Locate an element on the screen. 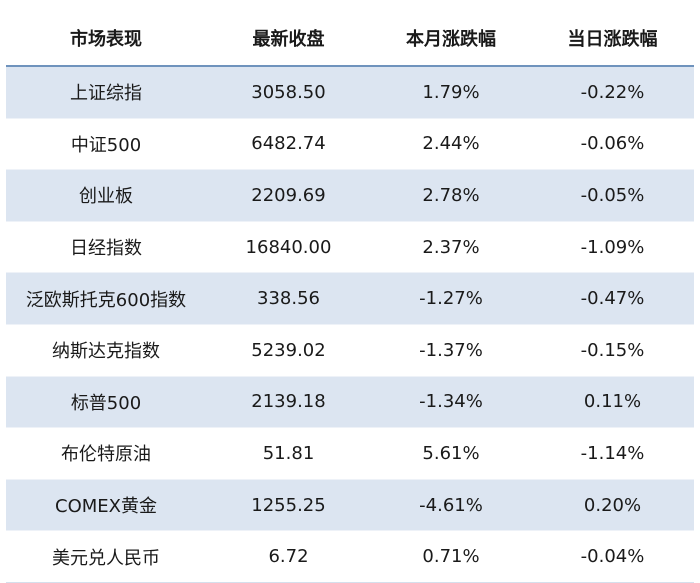 The height and width of the screenshot is (583, 700). table-row: 上证综指 3058.50 1.79% -0.22% is located at coordinates (350, 92).